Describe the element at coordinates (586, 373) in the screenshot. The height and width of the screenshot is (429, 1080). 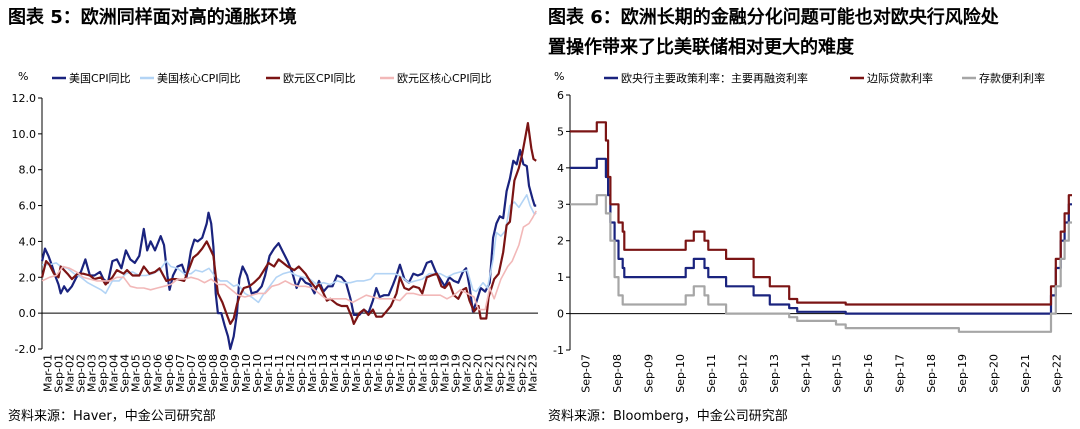
I see `right-x-tick-label: Sep-07` at that location.